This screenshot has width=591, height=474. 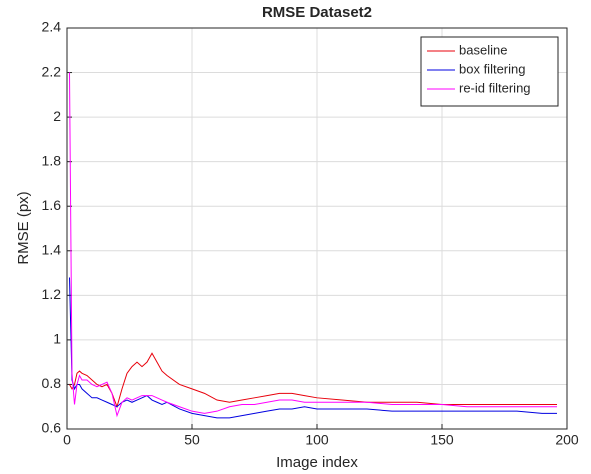 What do you see at coordinates (317, 440) in the screenshot?
I see `x-tick-label: 100` at bounding box center [317, 440].